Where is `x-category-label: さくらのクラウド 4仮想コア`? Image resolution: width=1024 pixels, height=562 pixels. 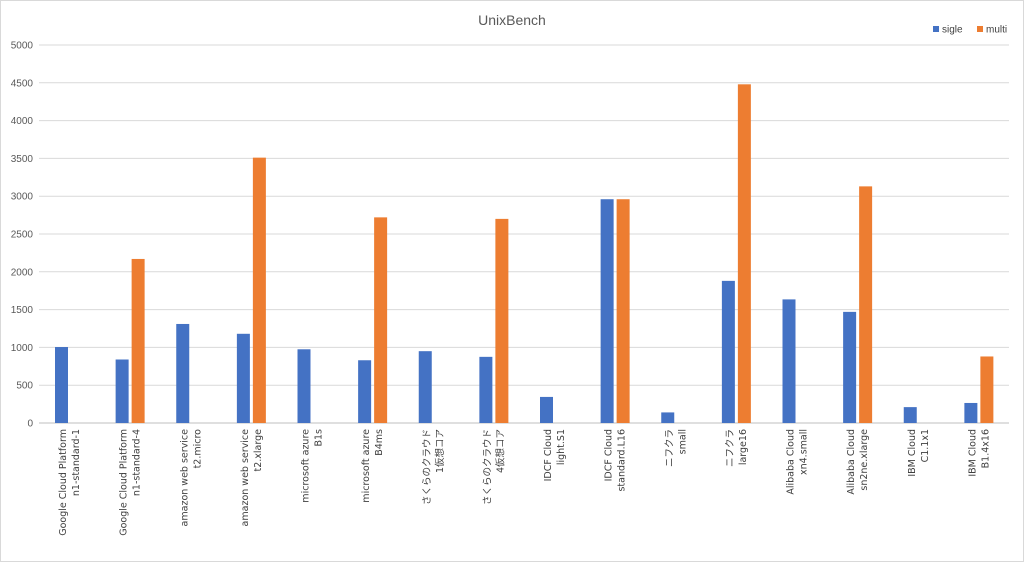 x-category-label: さくらのクラウド 4仮想コア is located at coordinates (494, 467).